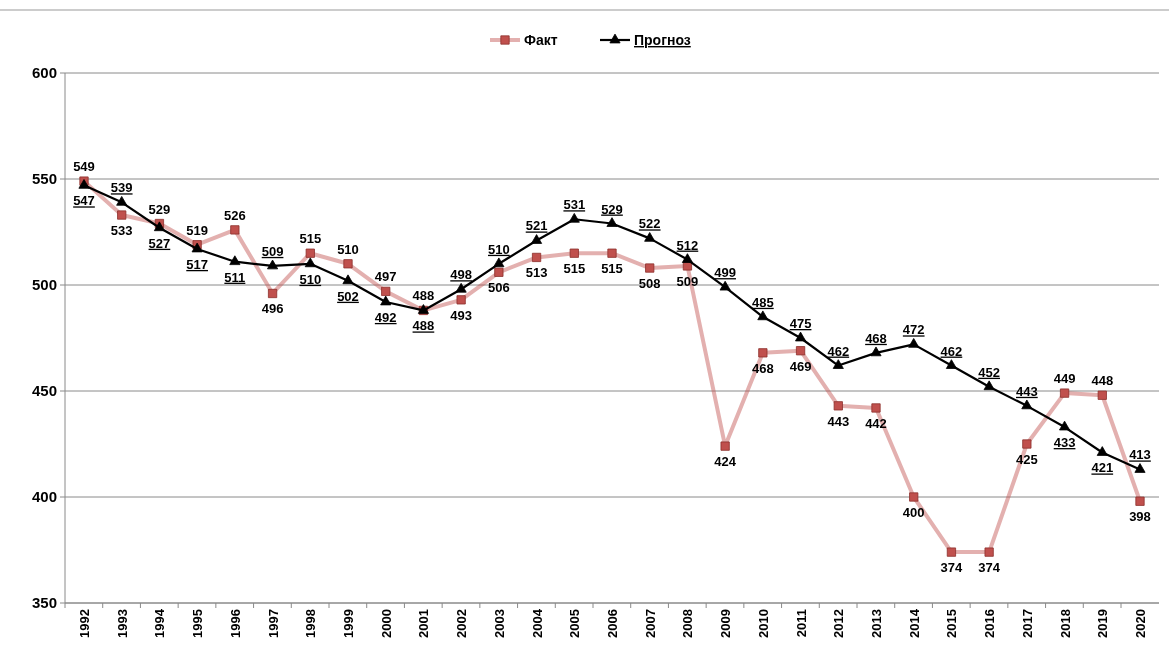 The image size is (1169, 661). I want to click on x-tick-label: 1999, so click(348, 623).